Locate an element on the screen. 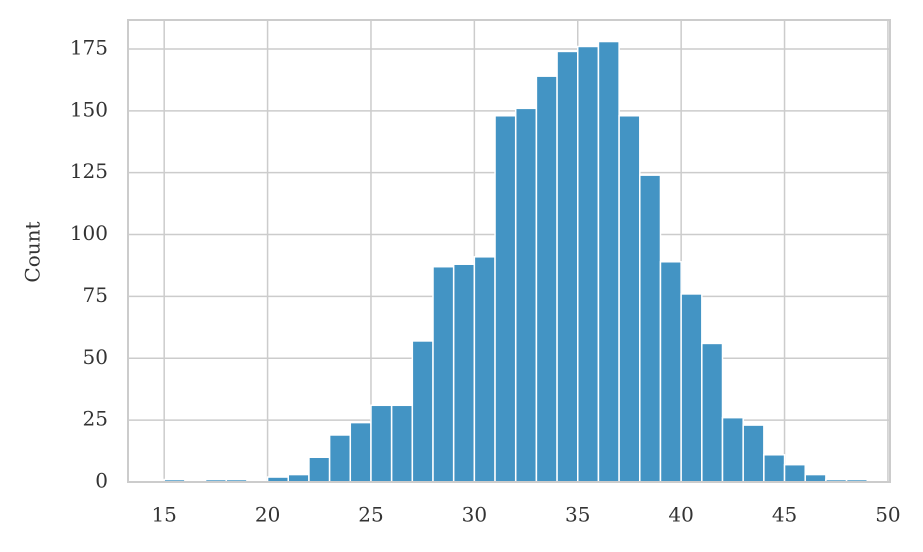 Image resolution: width=923 pixels, height=552 pixels. x-tick-label: 45 is located at coordinates (784, 515).